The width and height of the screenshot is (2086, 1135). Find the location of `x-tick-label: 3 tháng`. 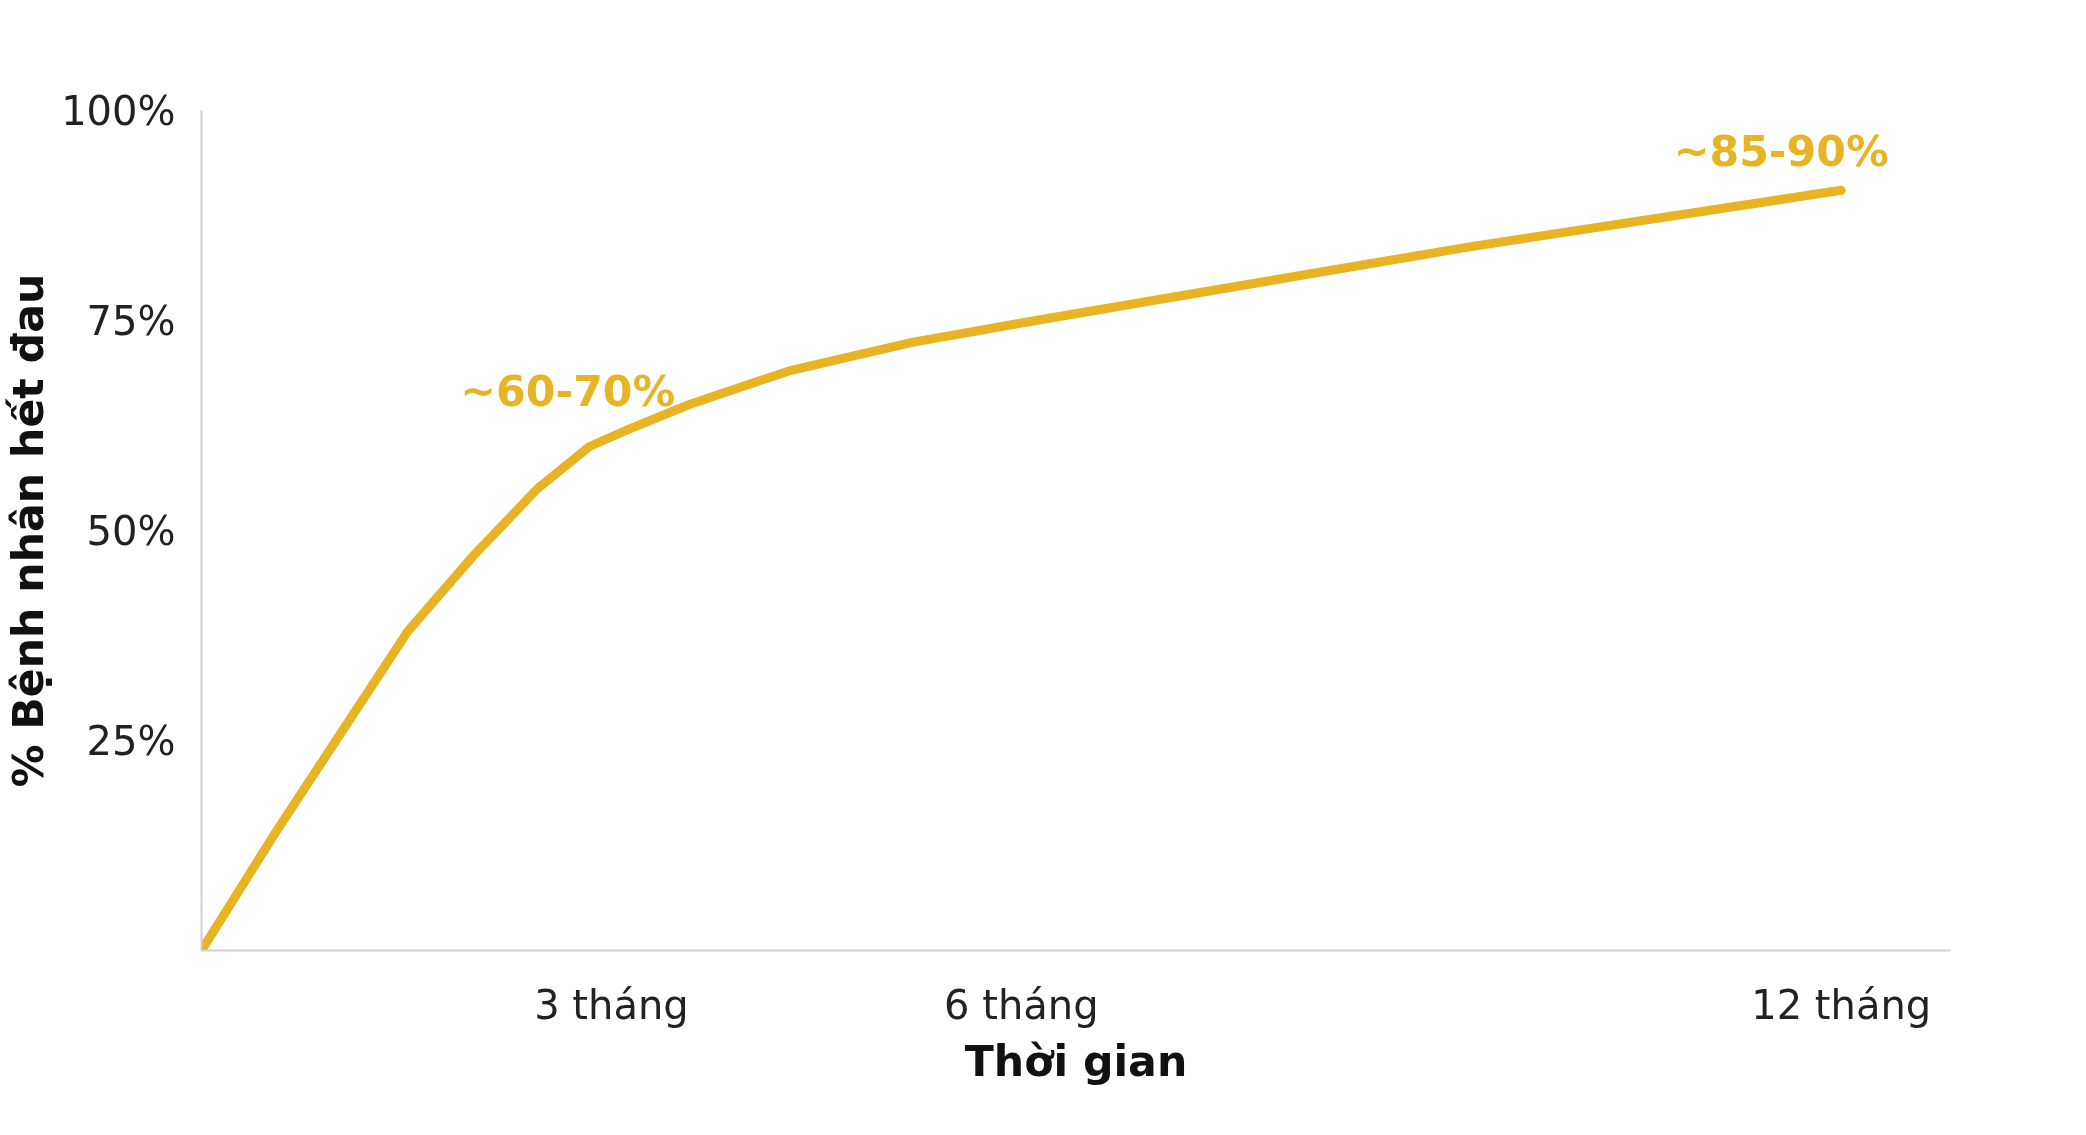

x-tick-label: 3 tháng is located at coordinates (611, 1004).